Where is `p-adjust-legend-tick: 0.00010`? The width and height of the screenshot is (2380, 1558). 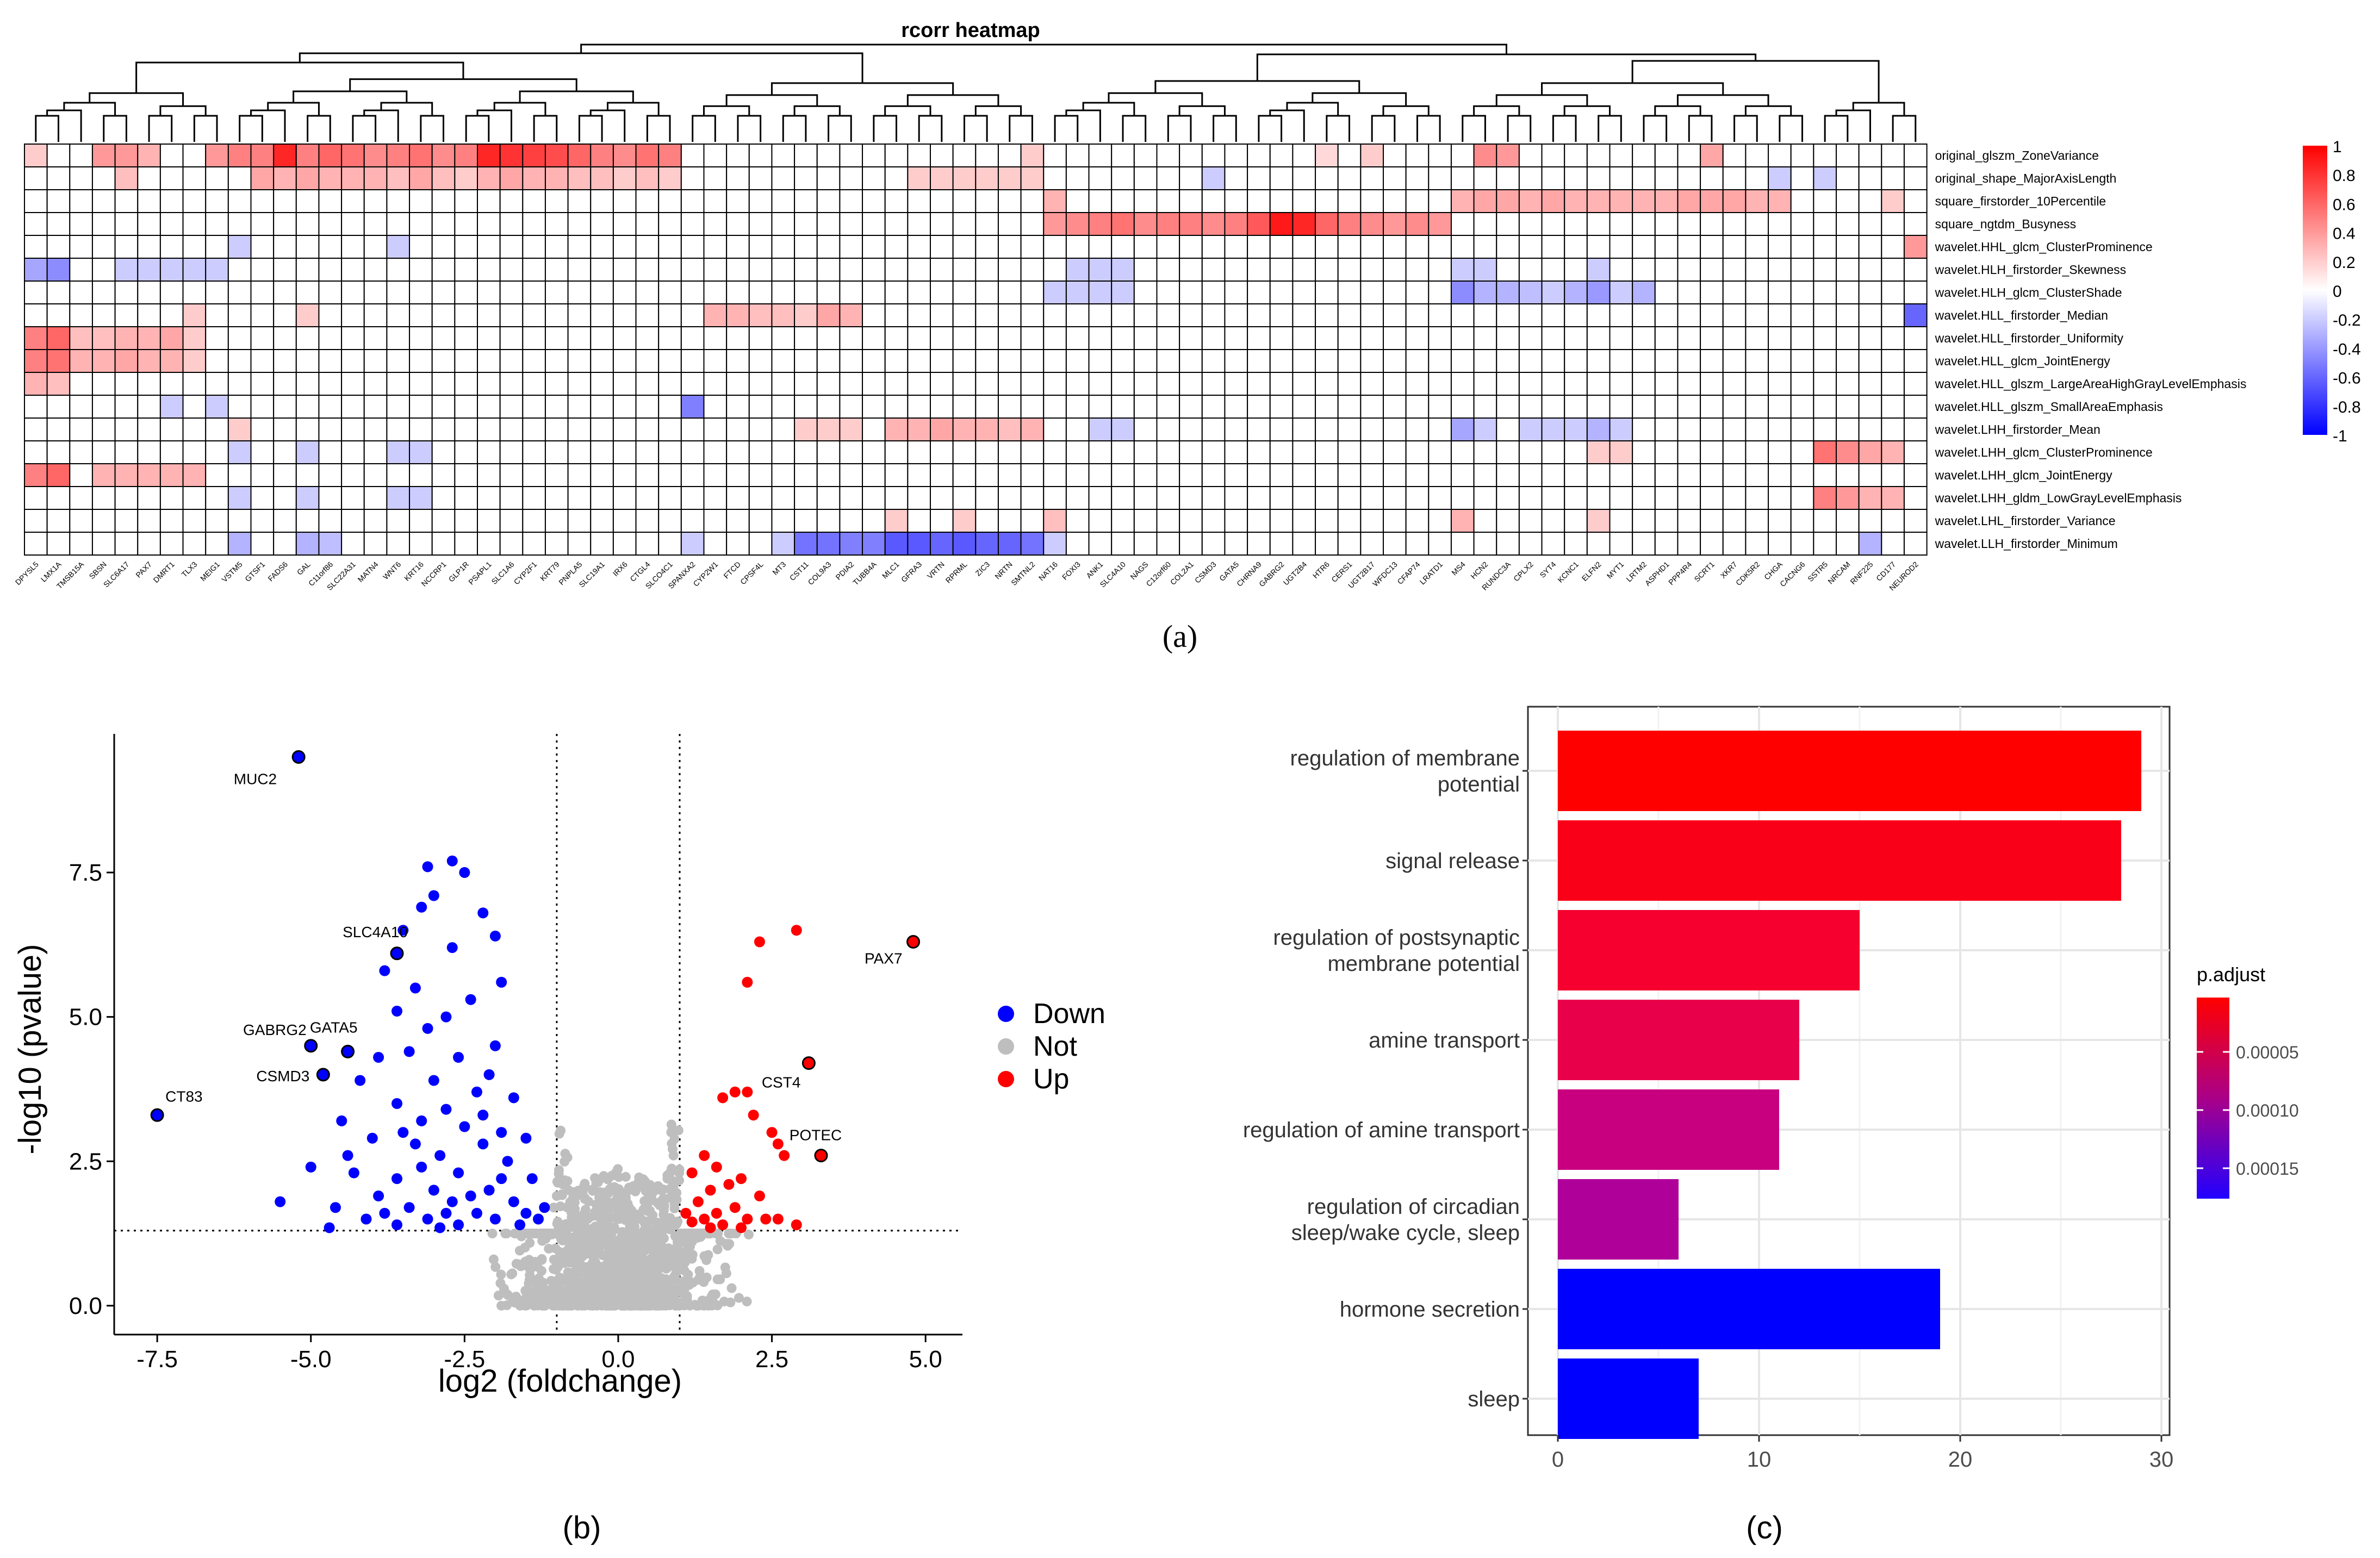 p-adjust-legend-tick: 0.00010 is located at coordinates (2267, 1110).